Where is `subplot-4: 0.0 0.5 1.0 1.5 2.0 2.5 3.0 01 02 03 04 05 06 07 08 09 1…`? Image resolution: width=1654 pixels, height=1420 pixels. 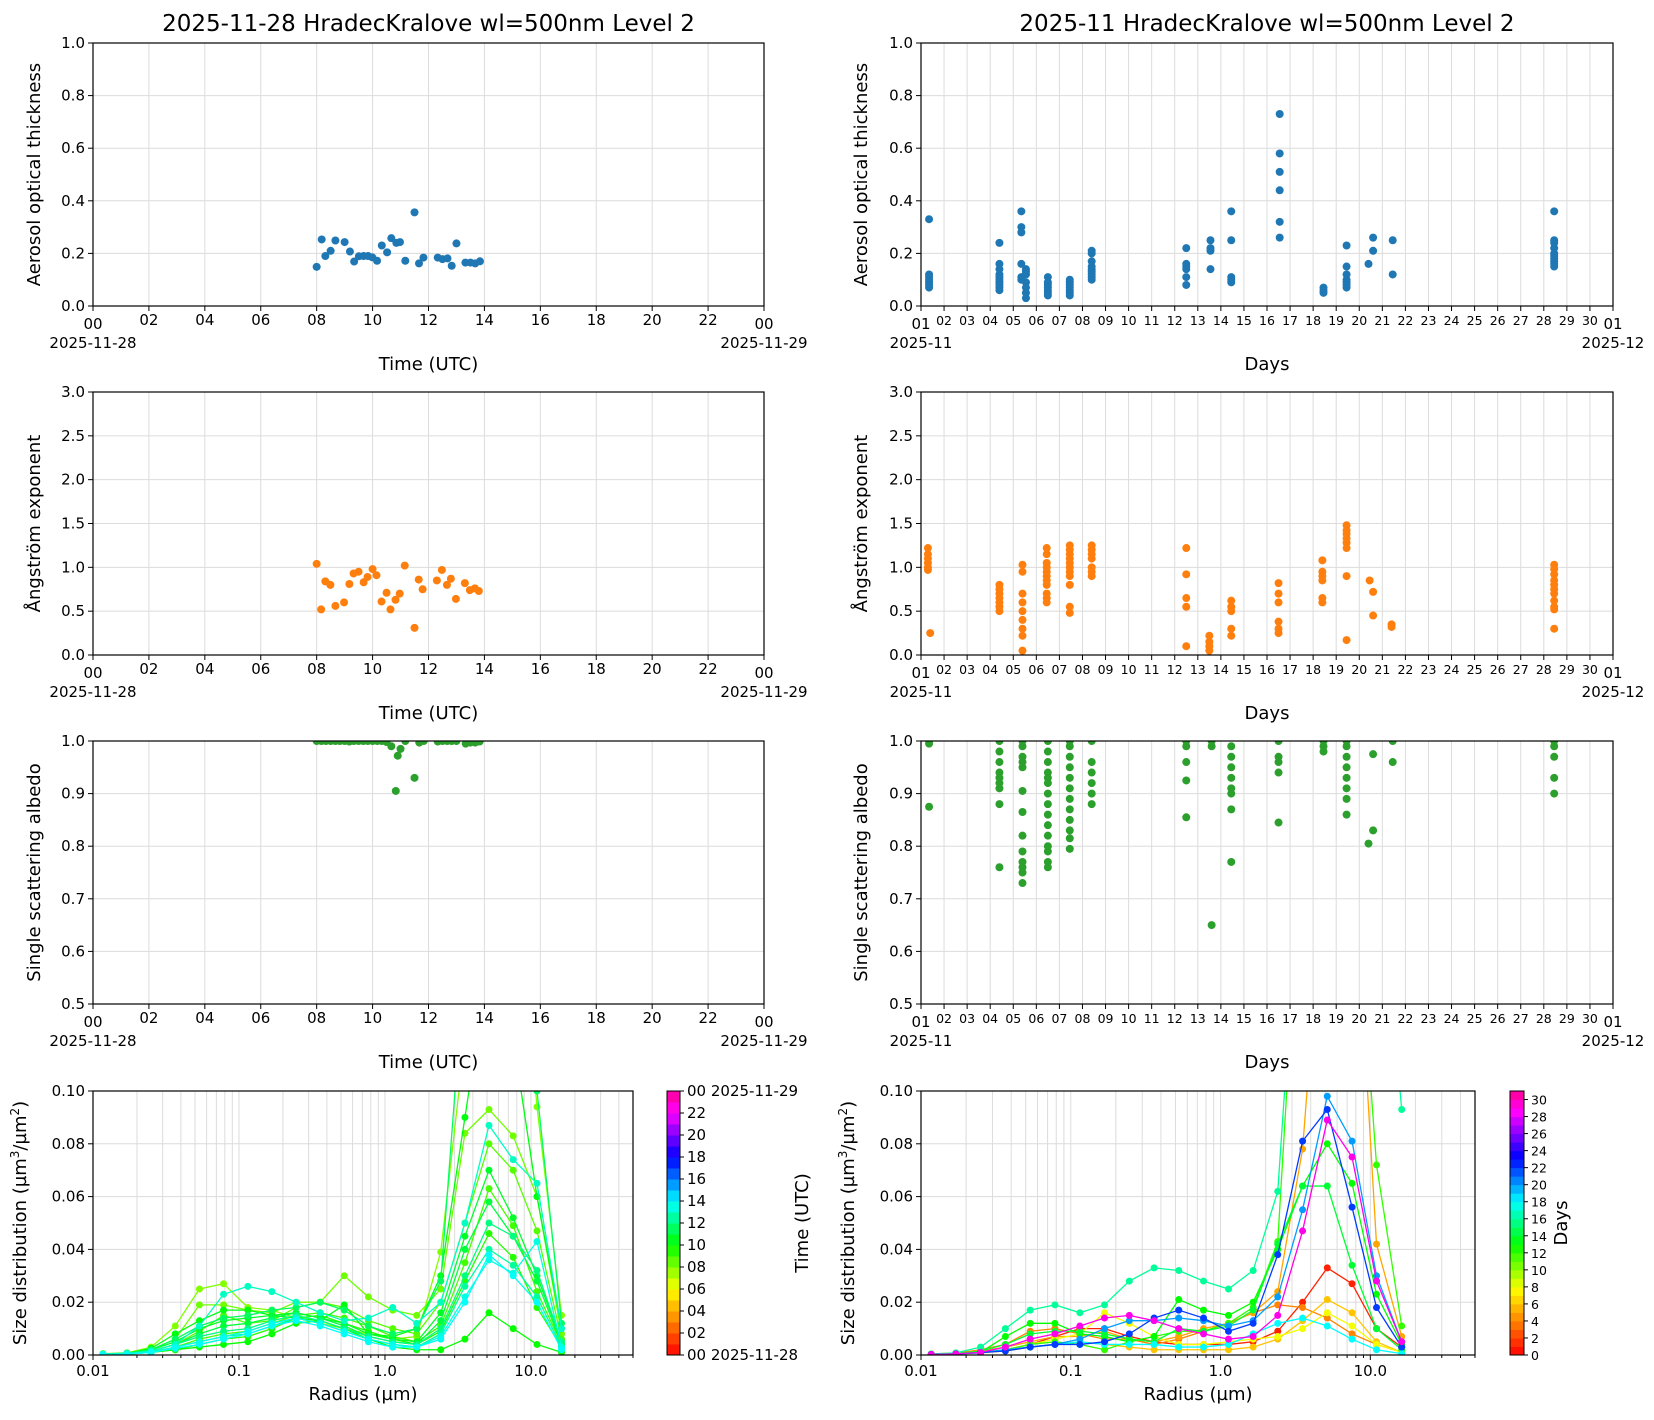
subplot-4: 0.0 0.5 1.0 1.5 2.0 2.5 3.0 01 02 03 04 05 06 07 08 09 1… is located at coordinates (1247, 553).